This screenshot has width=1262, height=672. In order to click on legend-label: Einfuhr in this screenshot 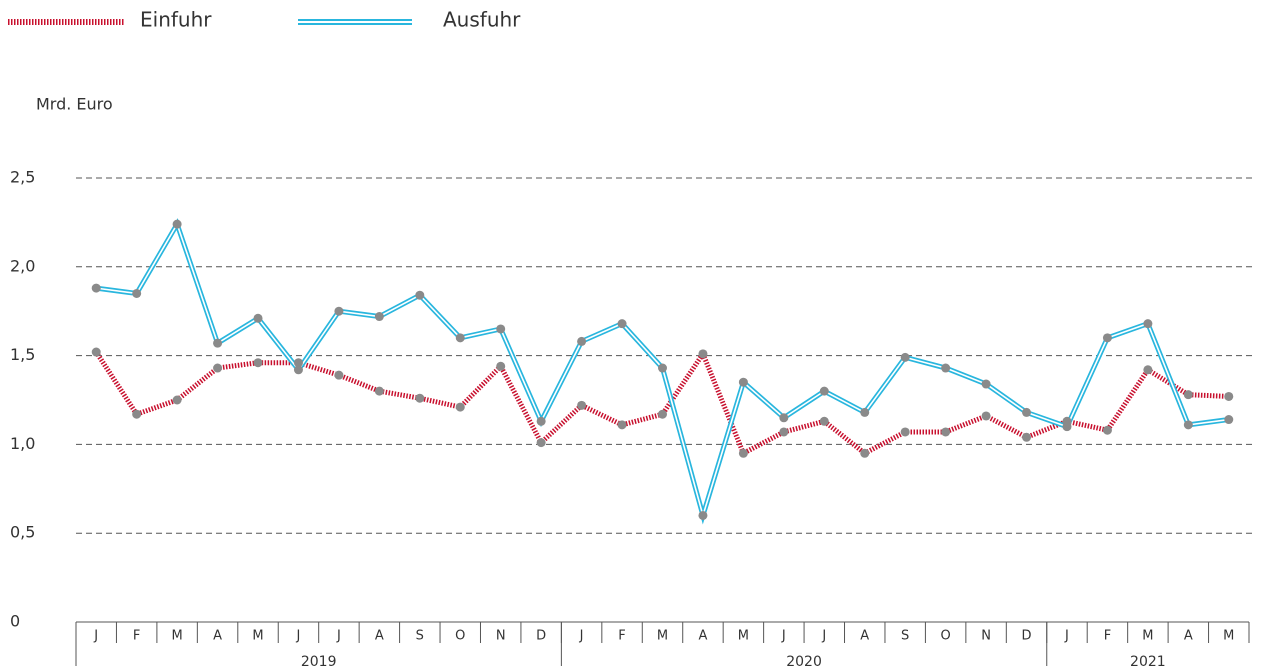, I will do `click(176, 20)`.